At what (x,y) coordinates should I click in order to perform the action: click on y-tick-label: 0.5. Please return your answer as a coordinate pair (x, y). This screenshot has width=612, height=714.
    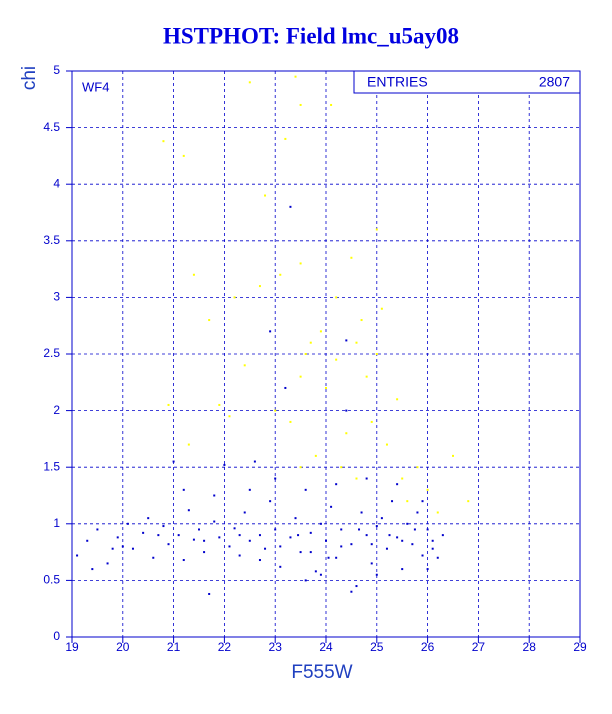
    Looking at the image, I should click on (51, 580).